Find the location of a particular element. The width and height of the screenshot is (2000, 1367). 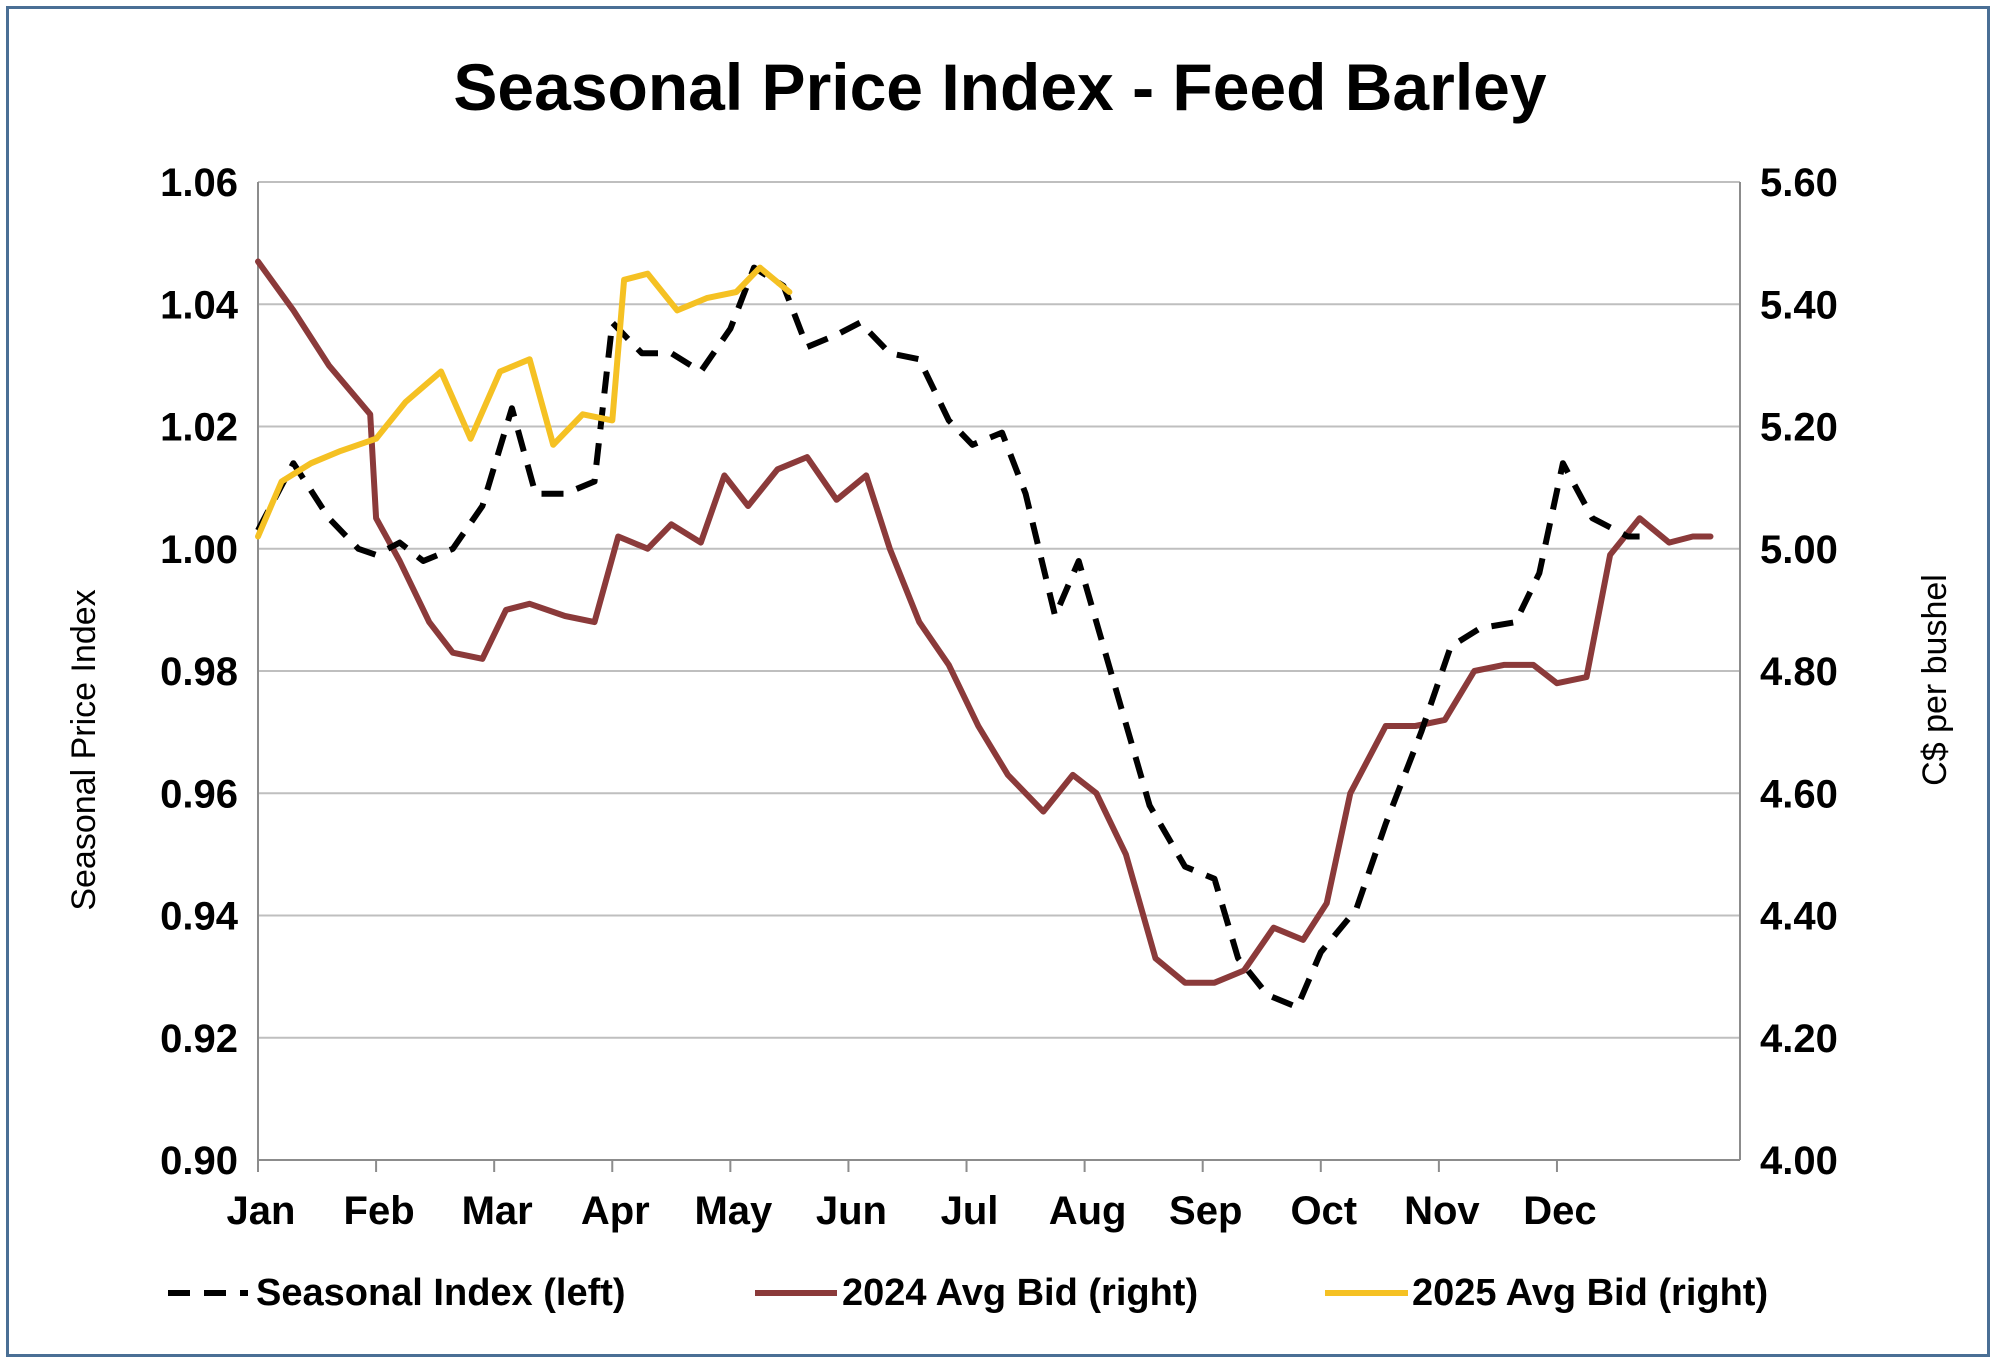

right-tick-label: 4.80 is located at coordinates (1799, 672).